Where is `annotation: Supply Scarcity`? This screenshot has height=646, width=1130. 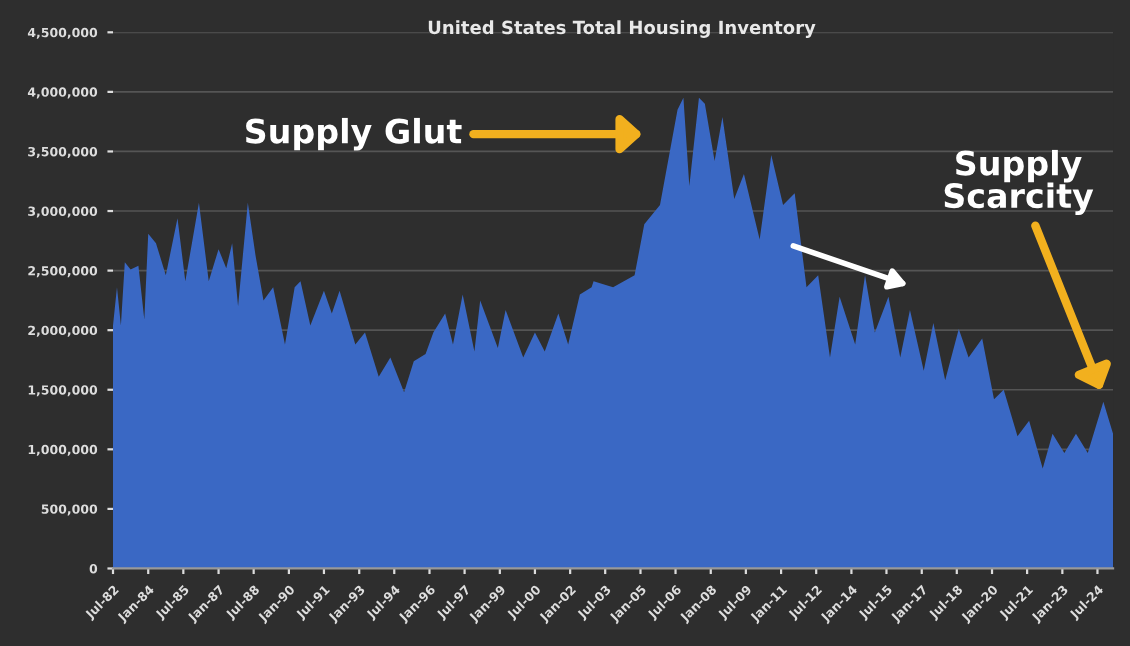
annotation: Supply Scarcity is located at coordinates (1019, 182).